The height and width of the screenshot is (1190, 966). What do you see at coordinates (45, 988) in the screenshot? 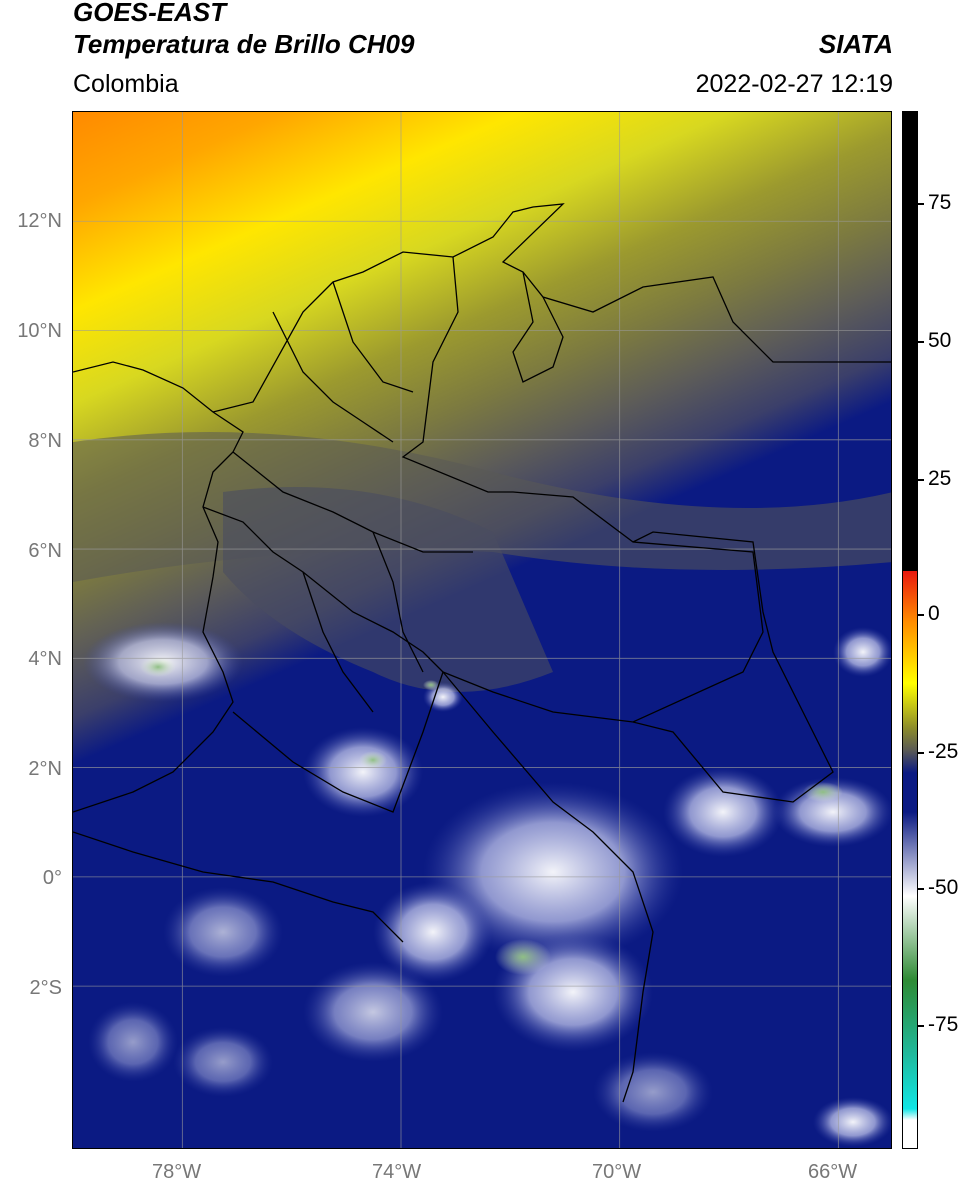
I see `lat-label-2s: 2°S` at bounding box center [45, 988].